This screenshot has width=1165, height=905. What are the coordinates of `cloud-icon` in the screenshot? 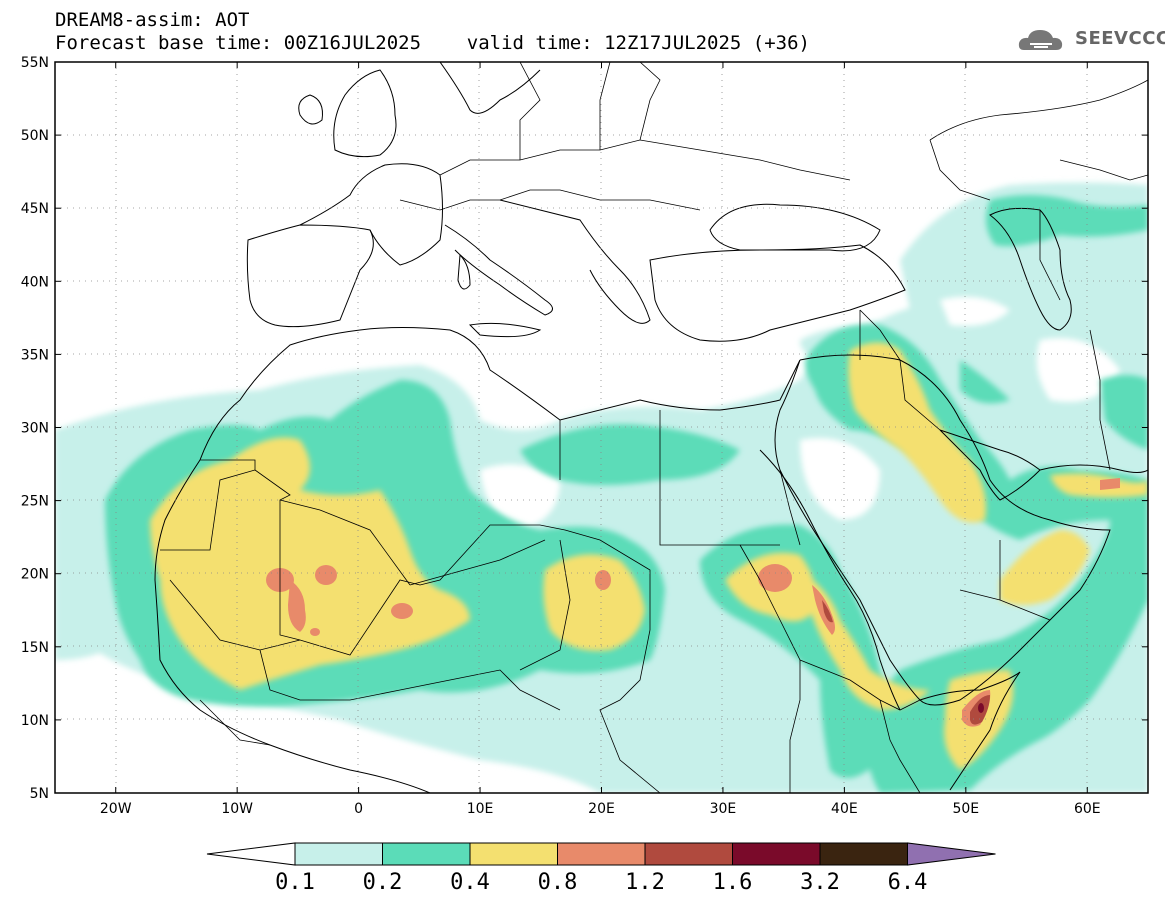 It's located at (1040, 40).